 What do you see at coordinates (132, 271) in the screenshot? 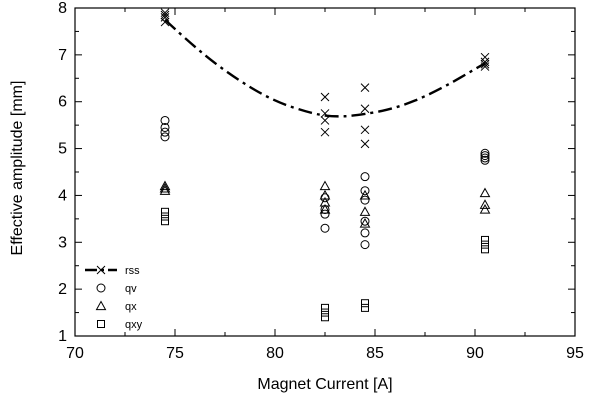
I see `legend-rss-label: rss` at bounding box center [132, 271].